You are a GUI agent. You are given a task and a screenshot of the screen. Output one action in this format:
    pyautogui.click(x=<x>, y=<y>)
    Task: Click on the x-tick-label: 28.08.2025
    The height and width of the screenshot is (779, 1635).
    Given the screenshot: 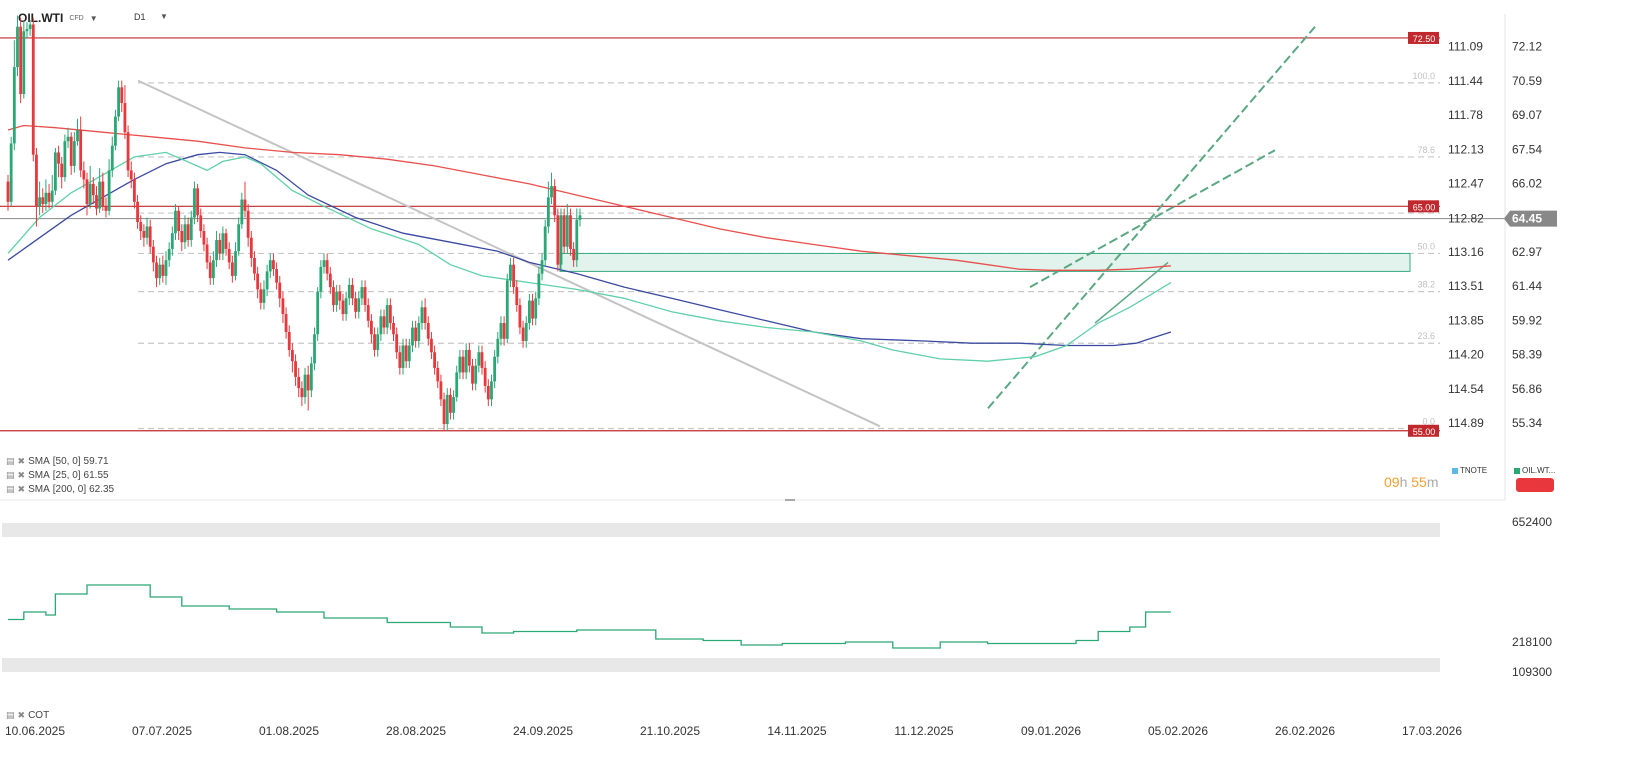 What is the action you would take?
    pyautogui.click(x=416, y=731)
    